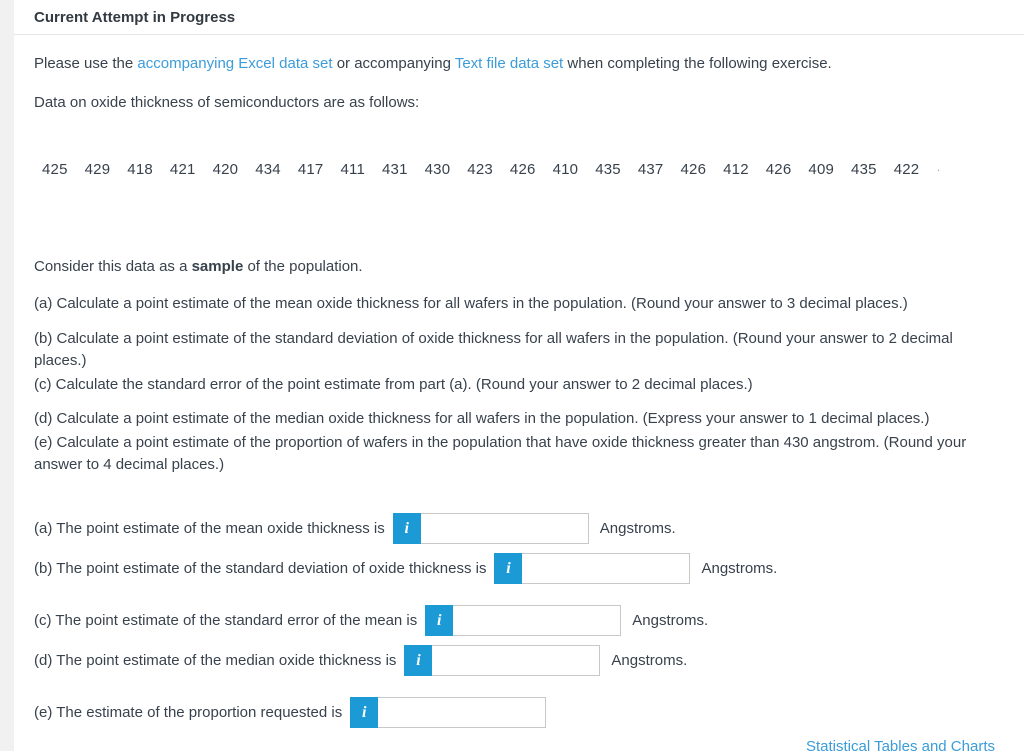  I want to click on data-value: 411, so click(352, 169).